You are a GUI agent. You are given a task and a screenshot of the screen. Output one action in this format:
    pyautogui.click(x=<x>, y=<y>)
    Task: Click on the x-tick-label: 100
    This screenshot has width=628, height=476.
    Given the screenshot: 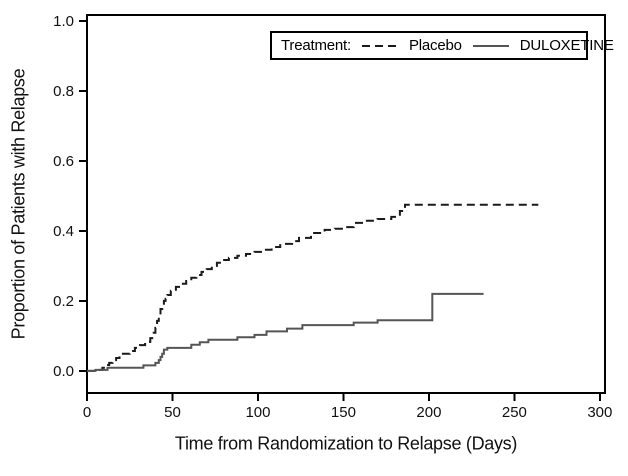 What is the action you would take?
    pyautogui.click(x=257, y=412)
    